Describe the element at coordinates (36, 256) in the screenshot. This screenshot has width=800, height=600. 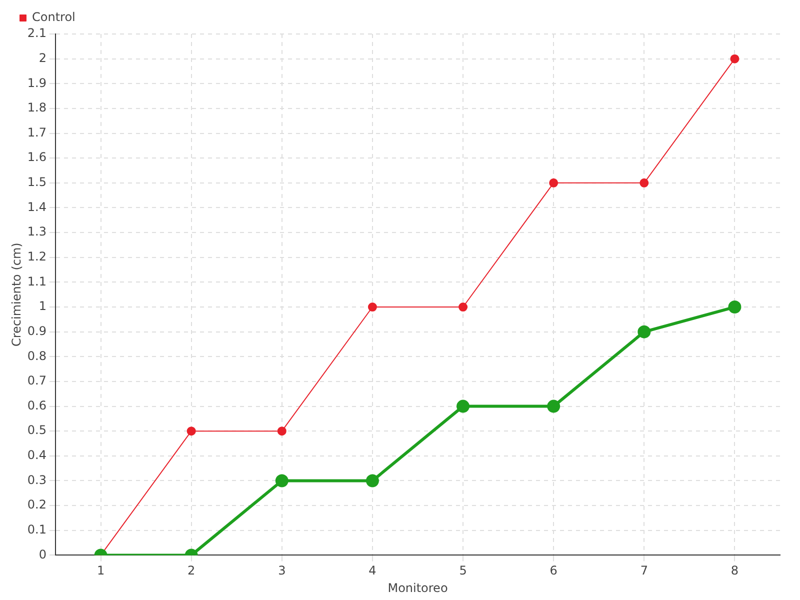
I see `y-tick-label: 1.2` at that location.